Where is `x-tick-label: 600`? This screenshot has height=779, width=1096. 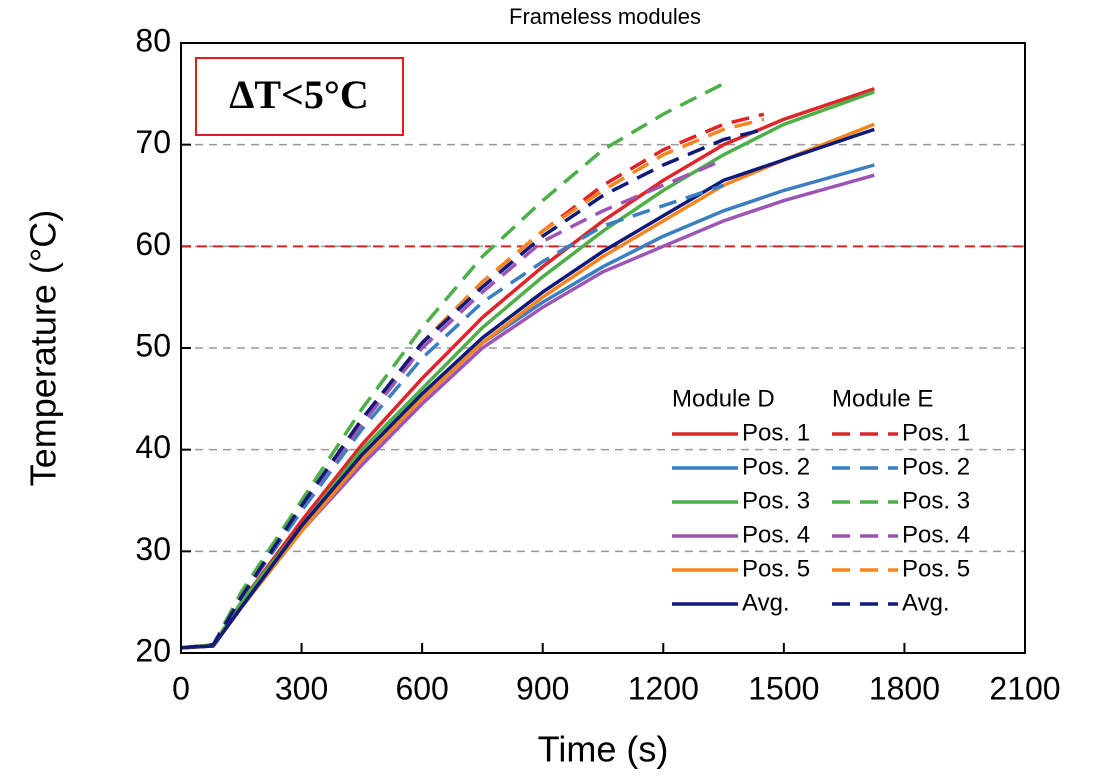 x-tick-label: 600 is located at coordinates (421, 688).